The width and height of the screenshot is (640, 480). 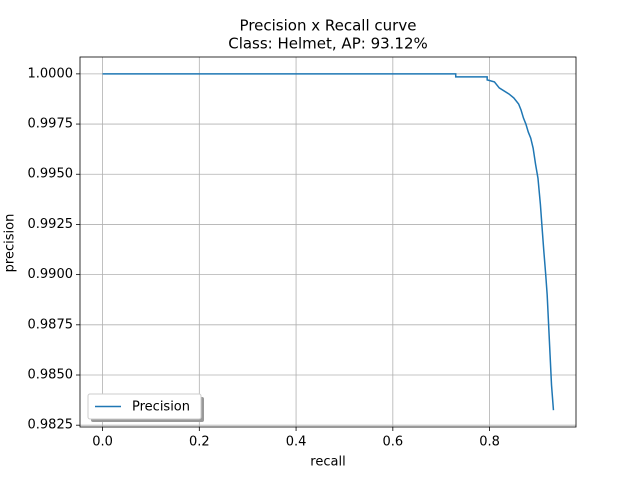 What do you see at coordinates (51, 73) in the screenshot?
I see `y-tick-label: 1.0000` at bounding box center [51, 73].